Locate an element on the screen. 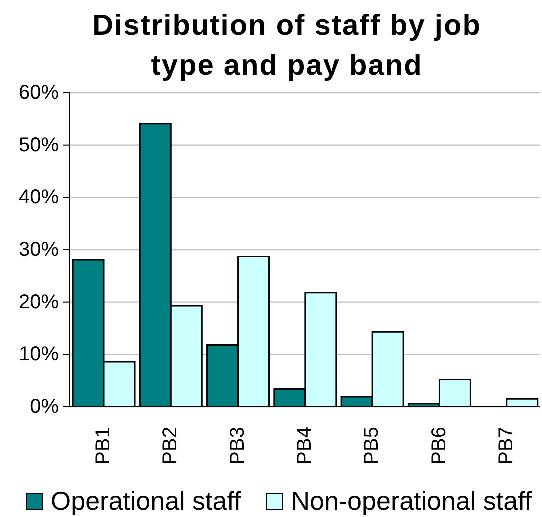 The width and height of the screenshot is (542, 517). y-tick-label: 20% is located at coordinates (39, 302).